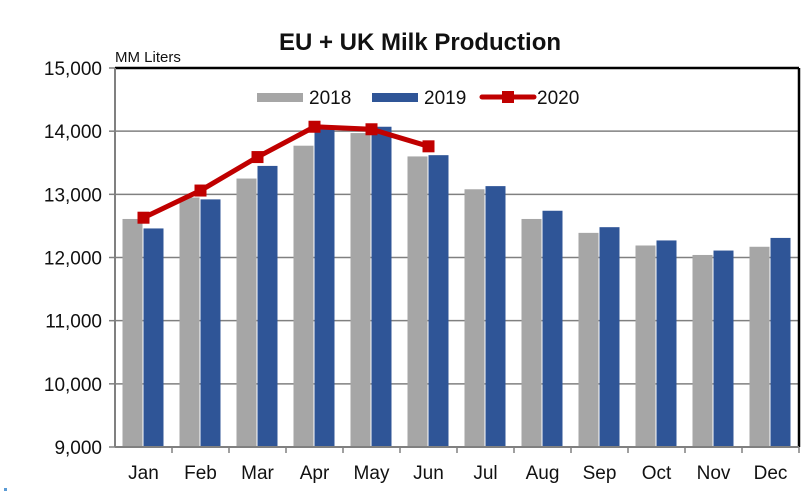 This screenshot has height=500, width=810. I want to click on marker-2020-Mar, so click(257, 157).